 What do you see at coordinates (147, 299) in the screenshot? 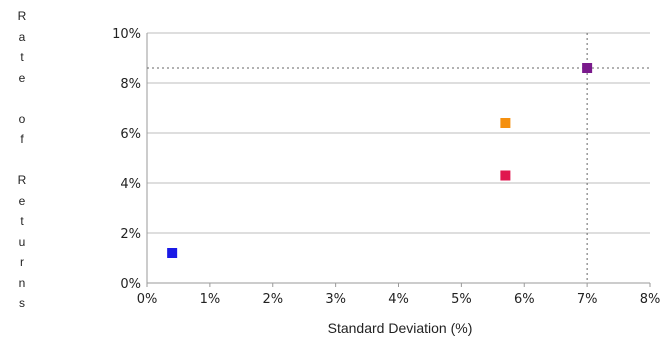
I see `x-tick-label: 0%` at bounding box center [147, 299].